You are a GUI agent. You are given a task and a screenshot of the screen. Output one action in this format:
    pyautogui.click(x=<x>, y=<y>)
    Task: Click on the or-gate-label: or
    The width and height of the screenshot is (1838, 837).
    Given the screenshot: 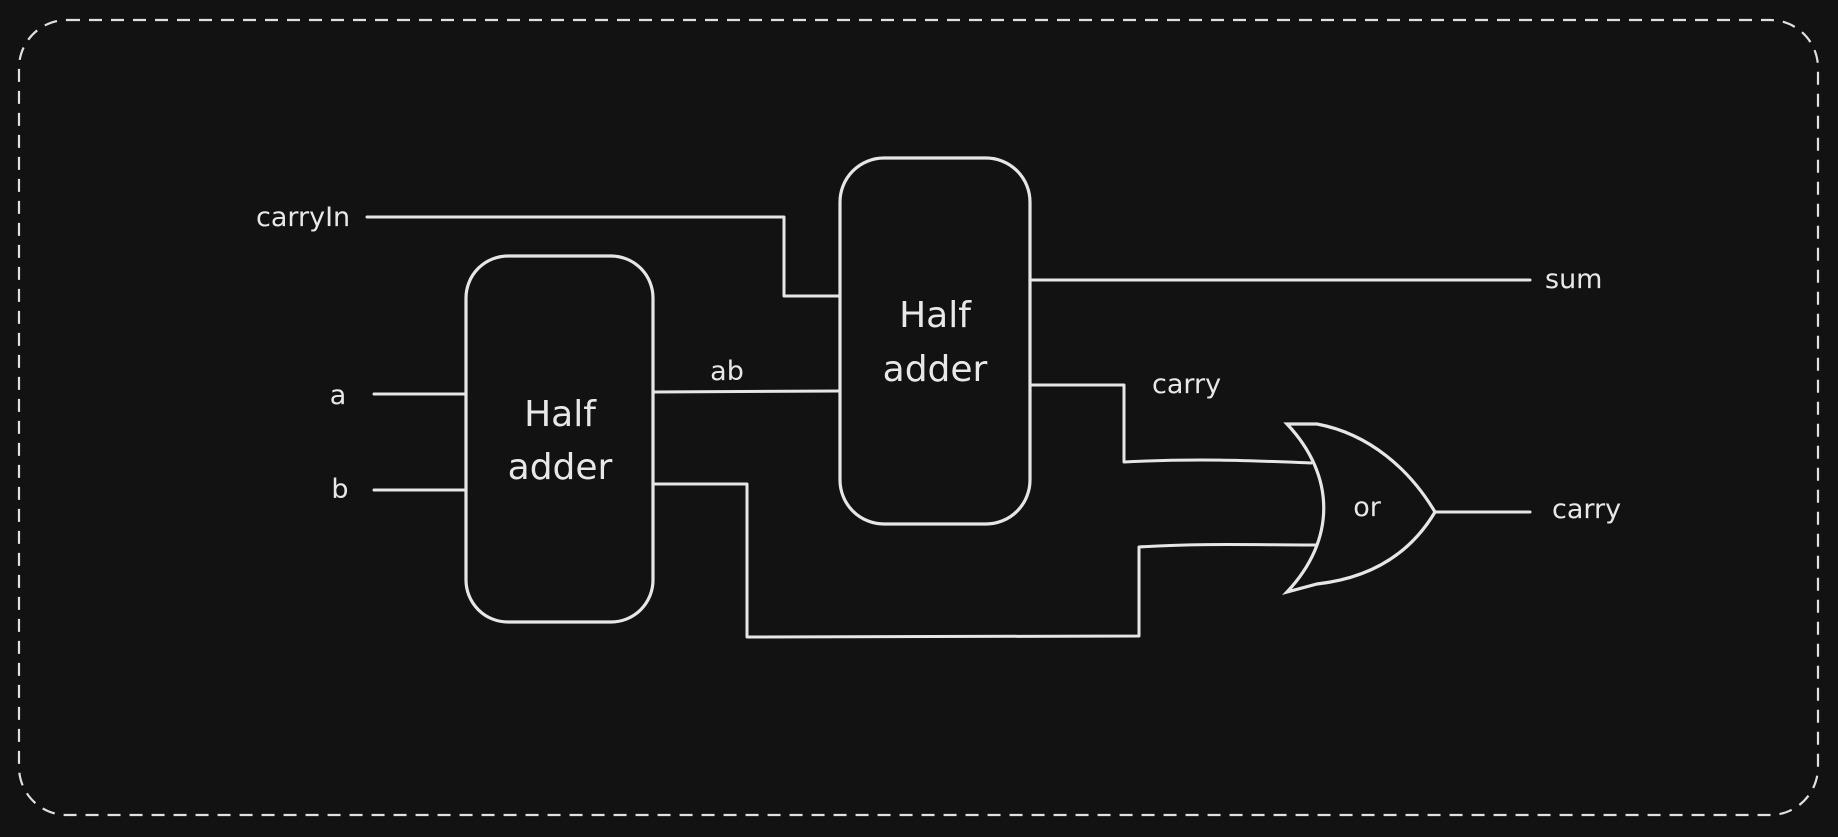 What is the action you would take?
    pyautogui.click(x=1367, y=507)
    